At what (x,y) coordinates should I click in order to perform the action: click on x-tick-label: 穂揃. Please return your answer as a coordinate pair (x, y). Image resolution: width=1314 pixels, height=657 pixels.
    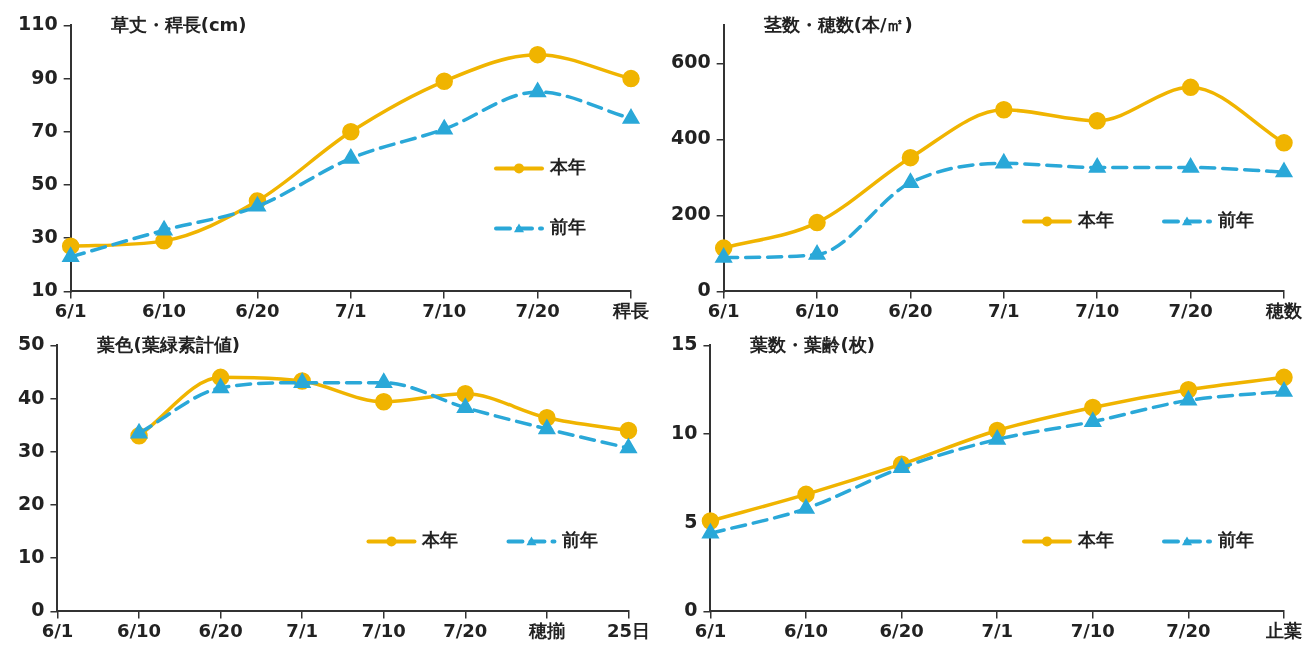
    Looking at the image, I should click on (546, 630).